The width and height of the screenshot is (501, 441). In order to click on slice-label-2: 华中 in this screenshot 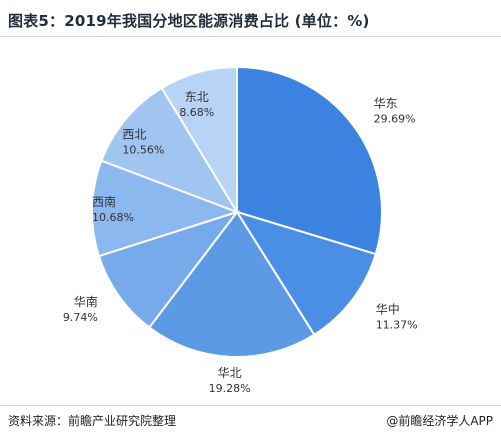, I will do `click(388, 308)`.